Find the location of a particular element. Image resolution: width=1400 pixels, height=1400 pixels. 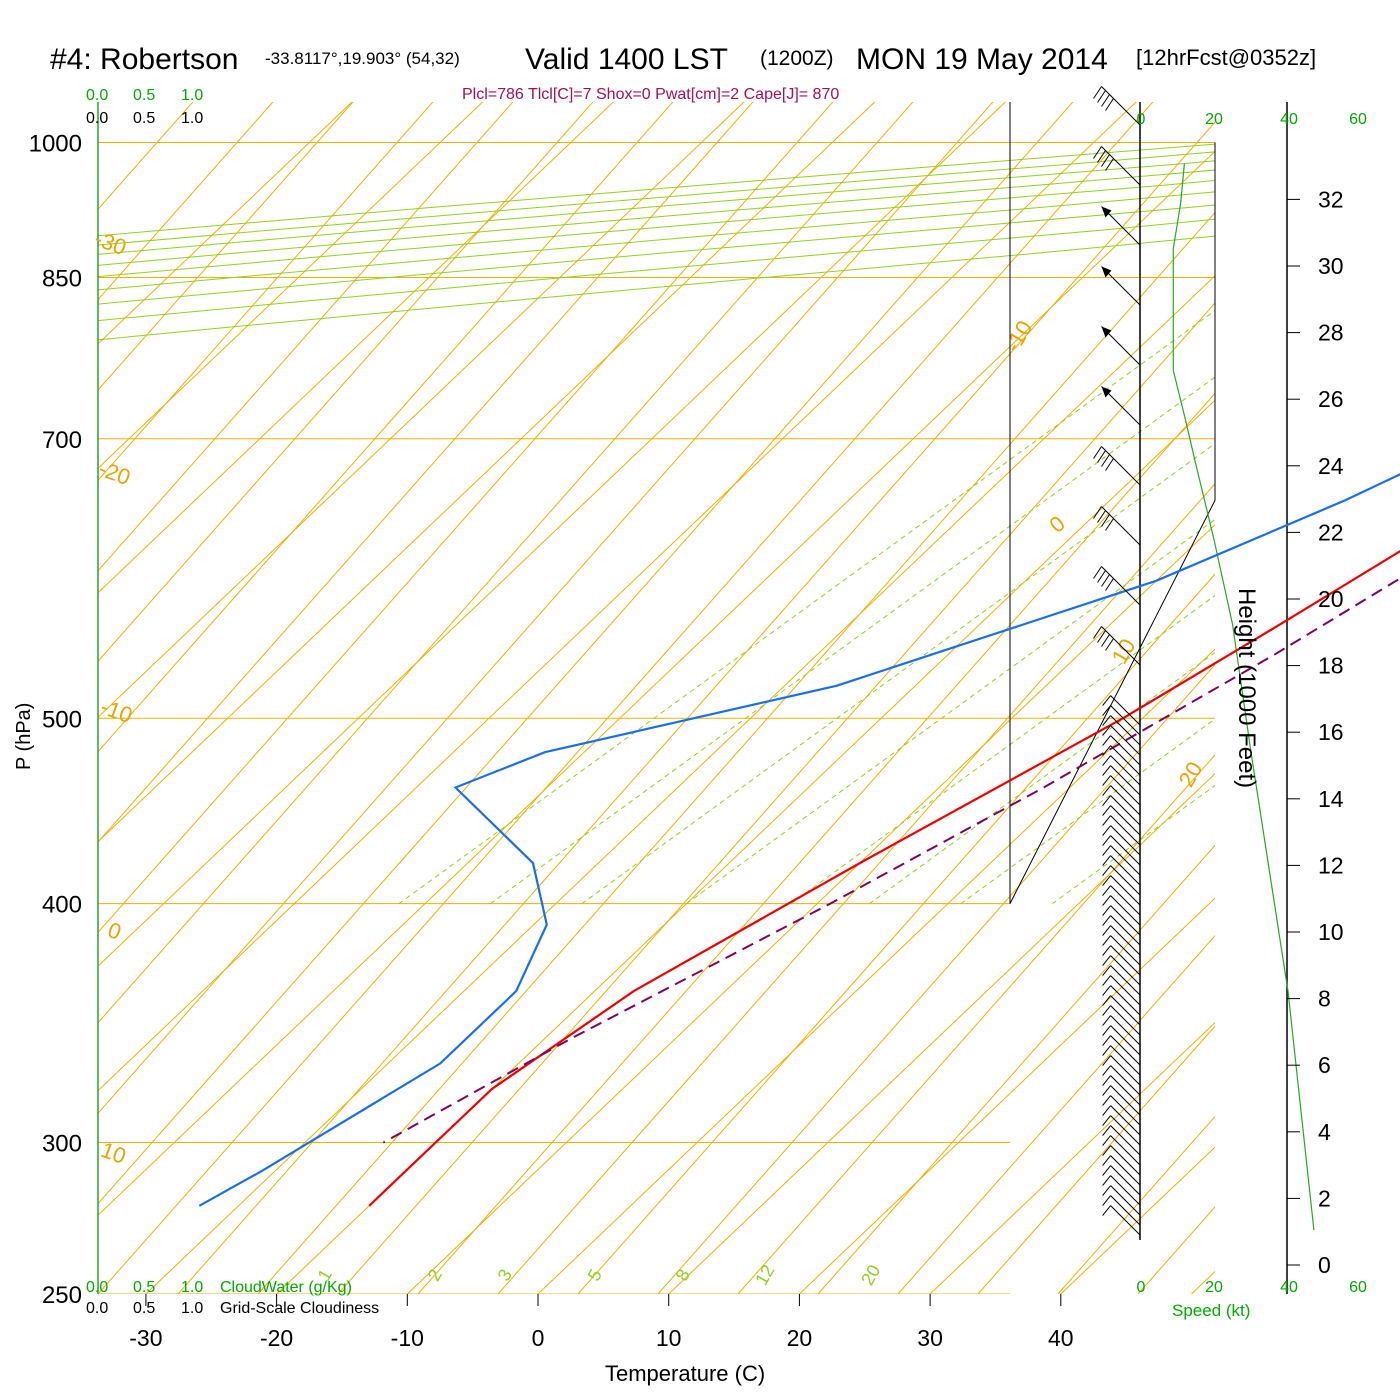

right-frame-step is located at coordinates (1112, 523).